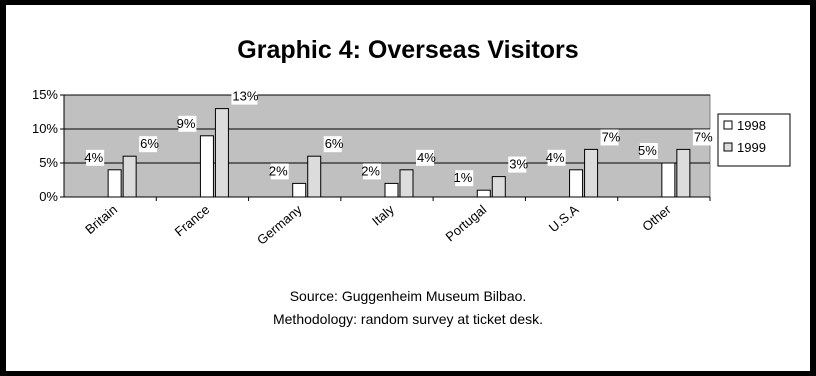 The height and width of the screenshot is (376, 816). I want to click on data-label-u-s-a-1998: 4%, so click(555, 157).